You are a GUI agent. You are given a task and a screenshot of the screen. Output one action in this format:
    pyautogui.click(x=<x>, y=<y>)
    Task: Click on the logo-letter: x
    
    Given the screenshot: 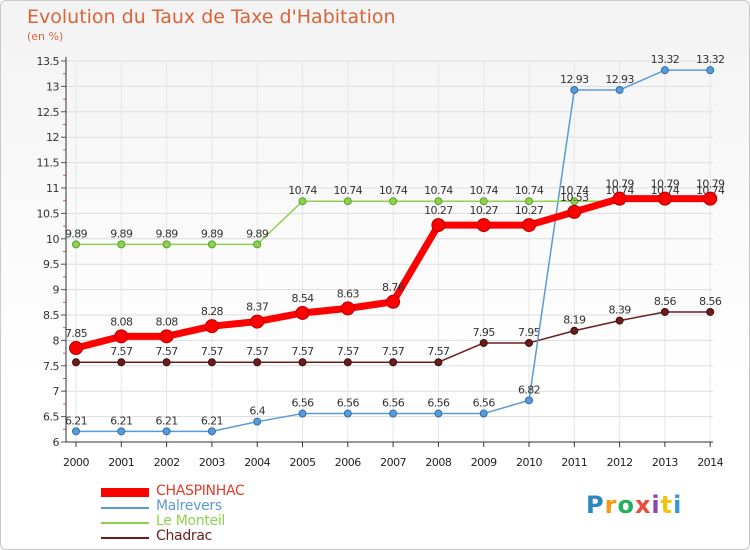 What is the action you would take?
    pyautogui.click(x=643, y=505)
    